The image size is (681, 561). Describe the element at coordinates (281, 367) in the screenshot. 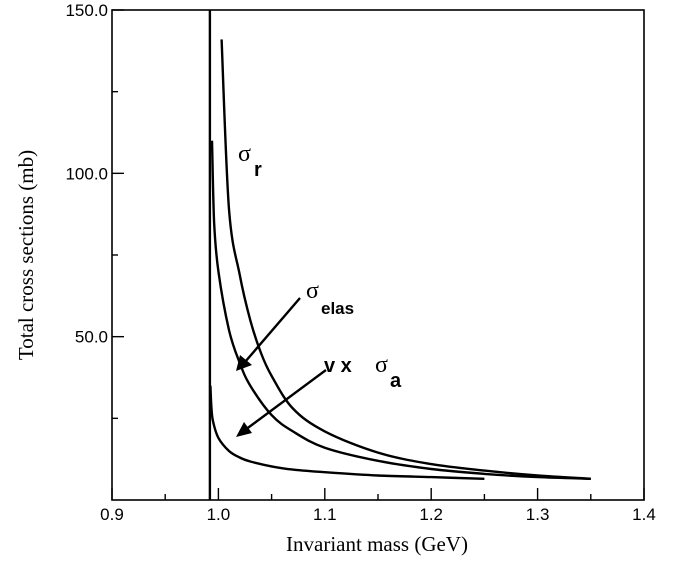

I see `arrows` at that location.